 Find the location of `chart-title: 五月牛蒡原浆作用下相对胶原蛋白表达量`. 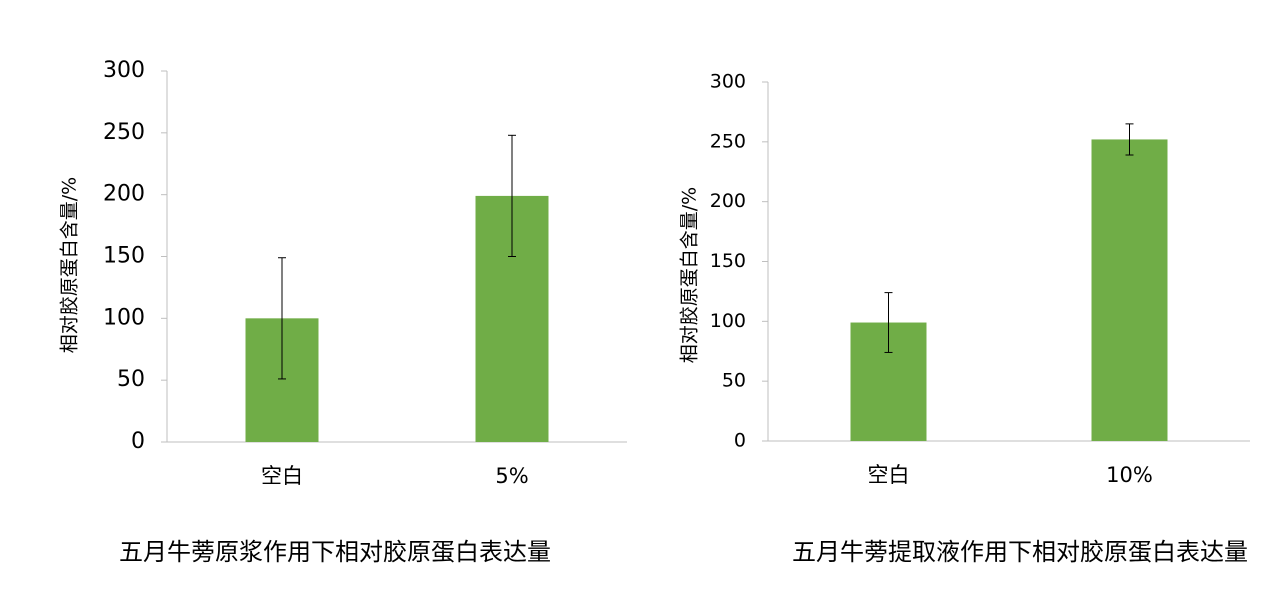

chart-title: 五月牛蒡原浆作用下相对胶原蛋白表达量 is located at coordinates (335, 552).